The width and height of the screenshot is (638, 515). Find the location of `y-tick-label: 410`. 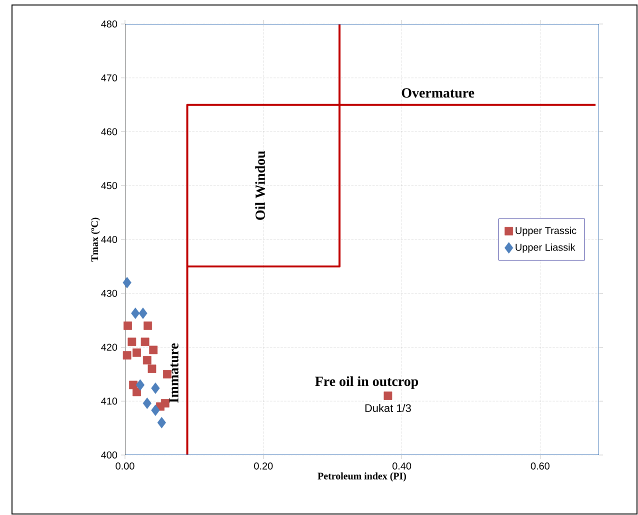

y-tick-label: 410 is located at coordinates (109, 401).